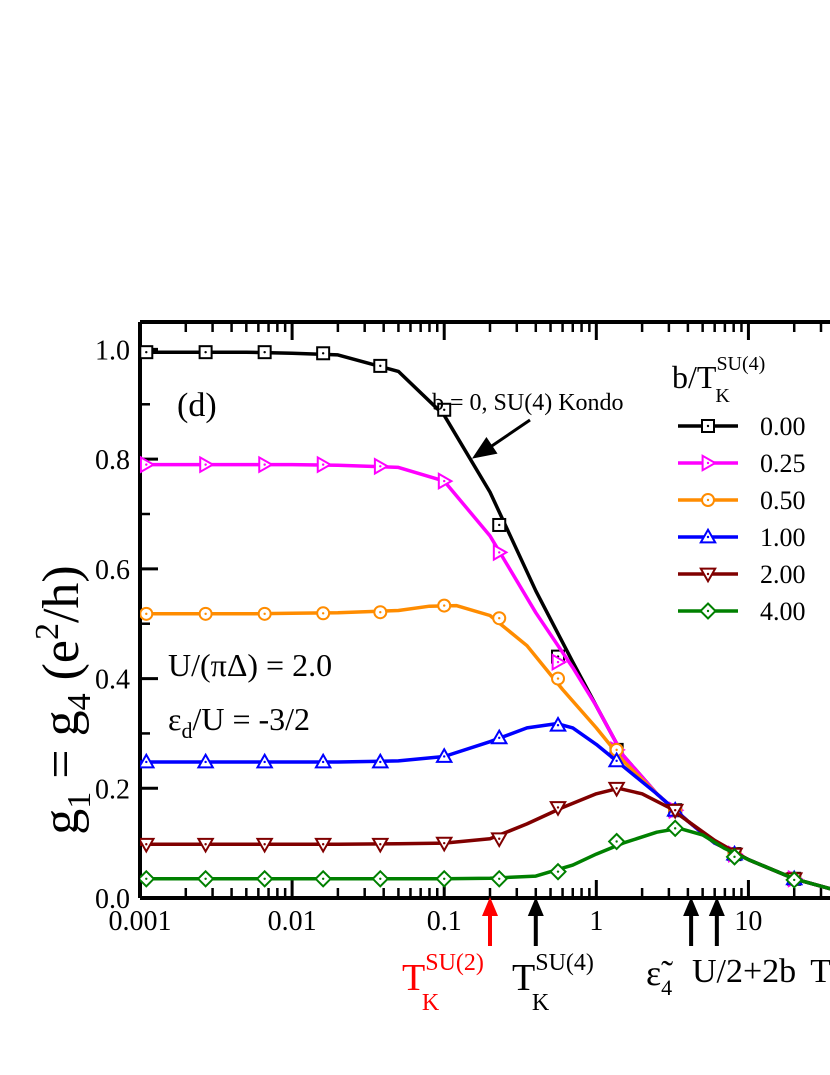 The image size is (830, 1075). What do you see at coordinates (598, 682) in the screenshot?
I see `annotations` at bounding box center [598, 682].